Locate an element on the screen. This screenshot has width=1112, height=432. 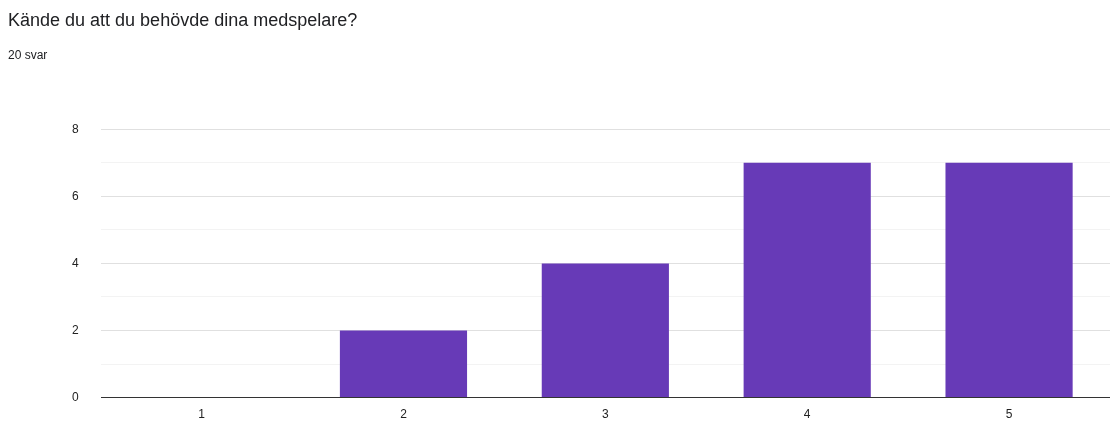
y-tick-label: 6 is located at coordinates (75, 195).